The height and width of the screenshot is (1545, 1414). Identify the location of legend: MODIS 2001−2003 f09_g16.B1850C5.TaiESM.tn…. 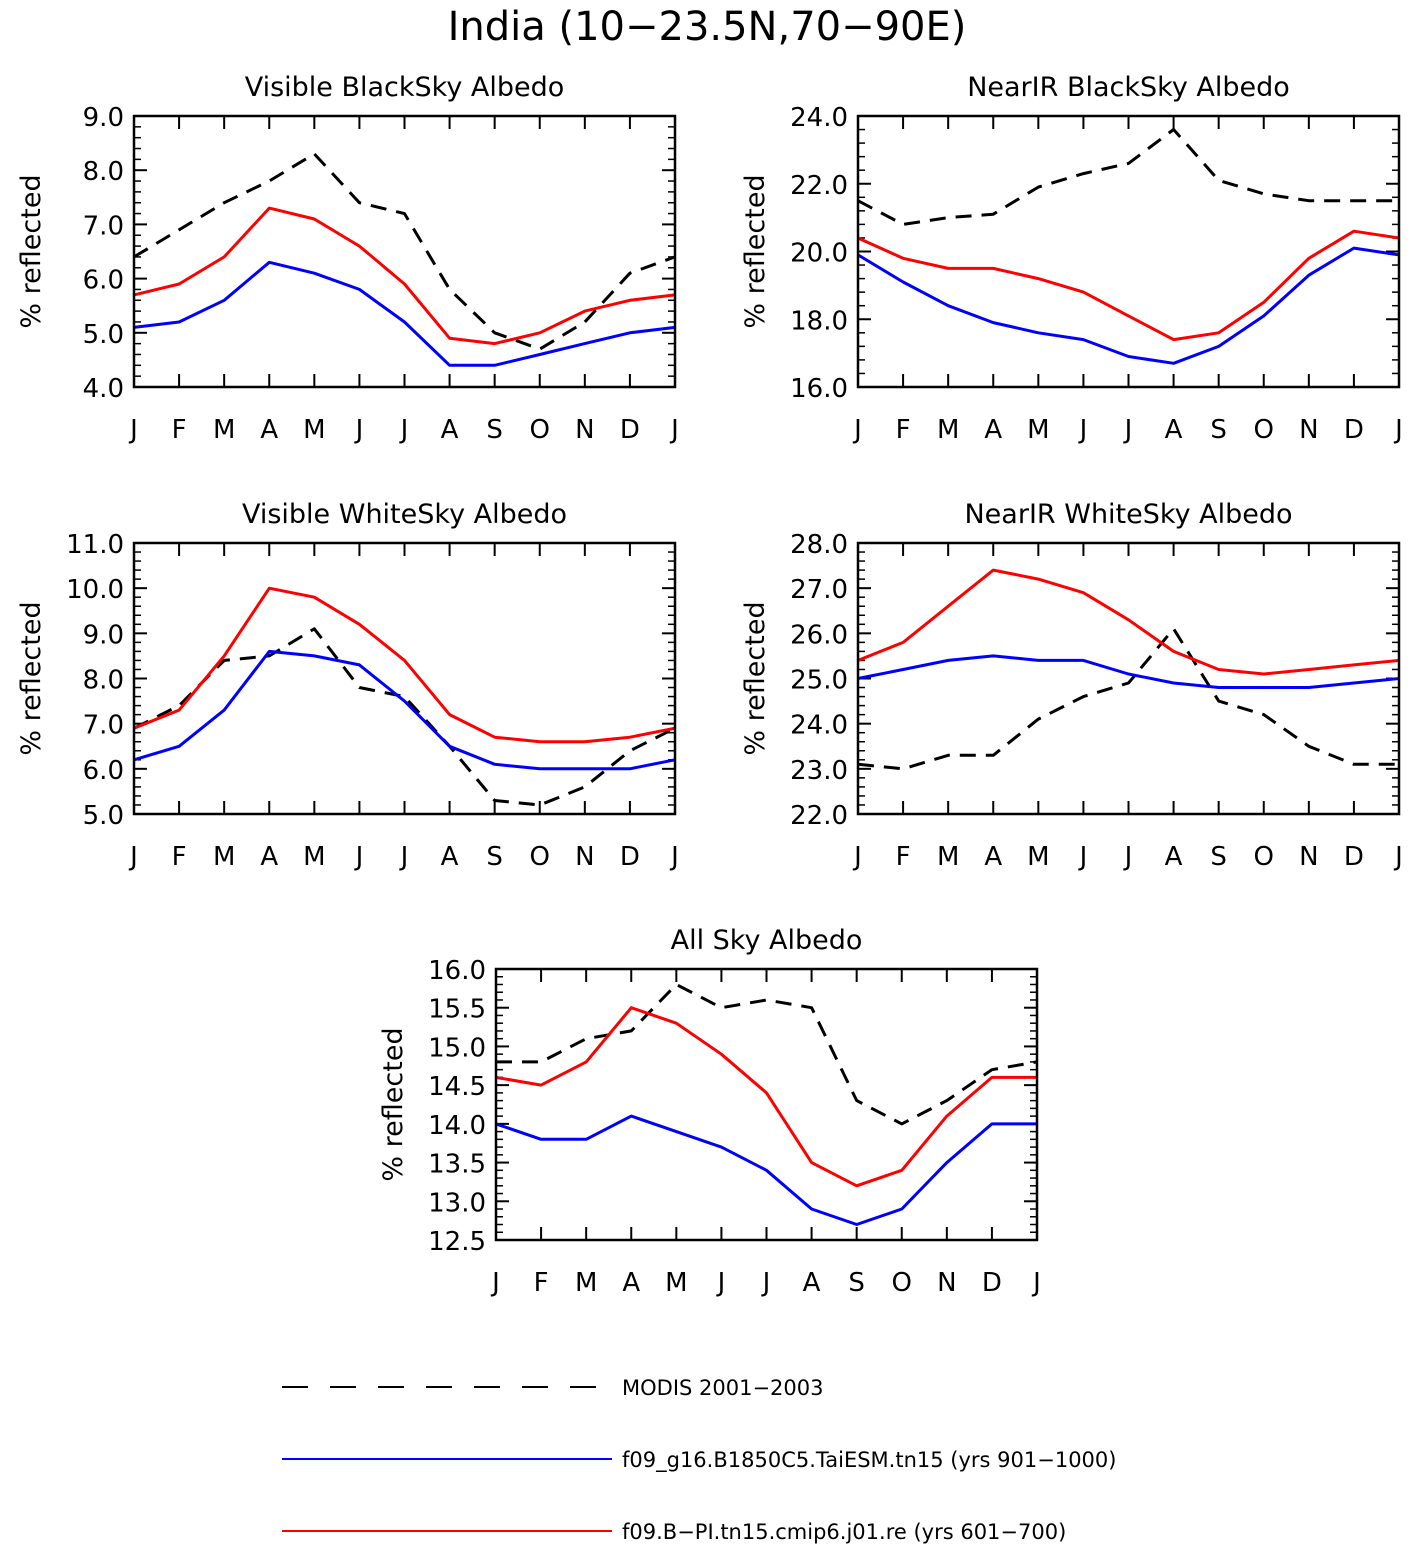
(699, 1460).